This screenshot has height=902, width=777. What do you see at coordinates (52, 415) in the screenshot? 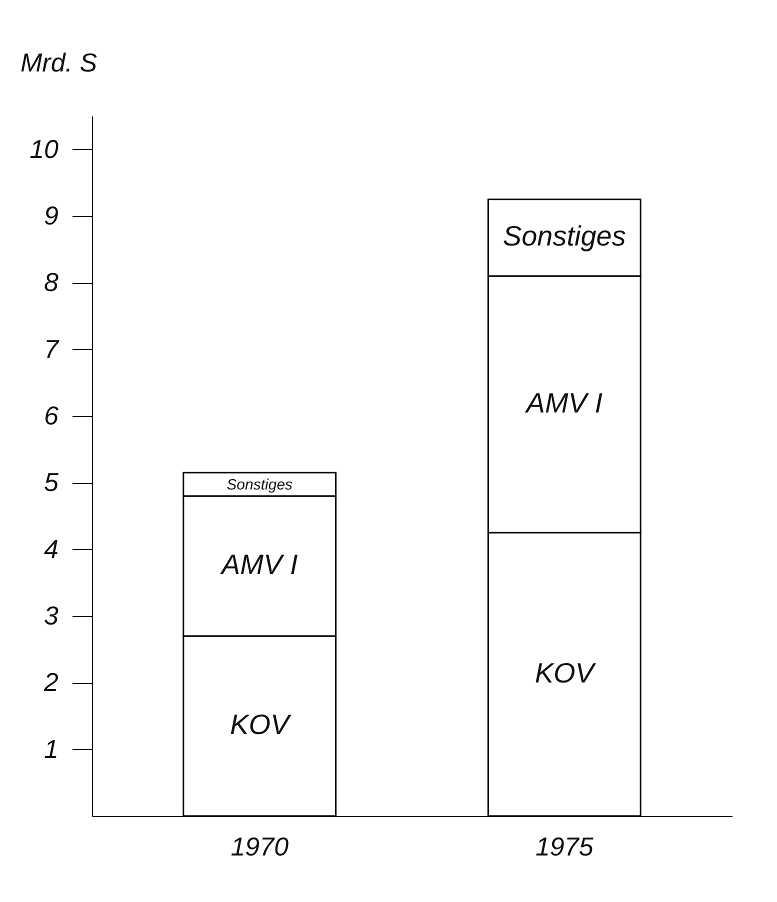
I see `y-tick-label: 6` at bounding box center [52, 415].